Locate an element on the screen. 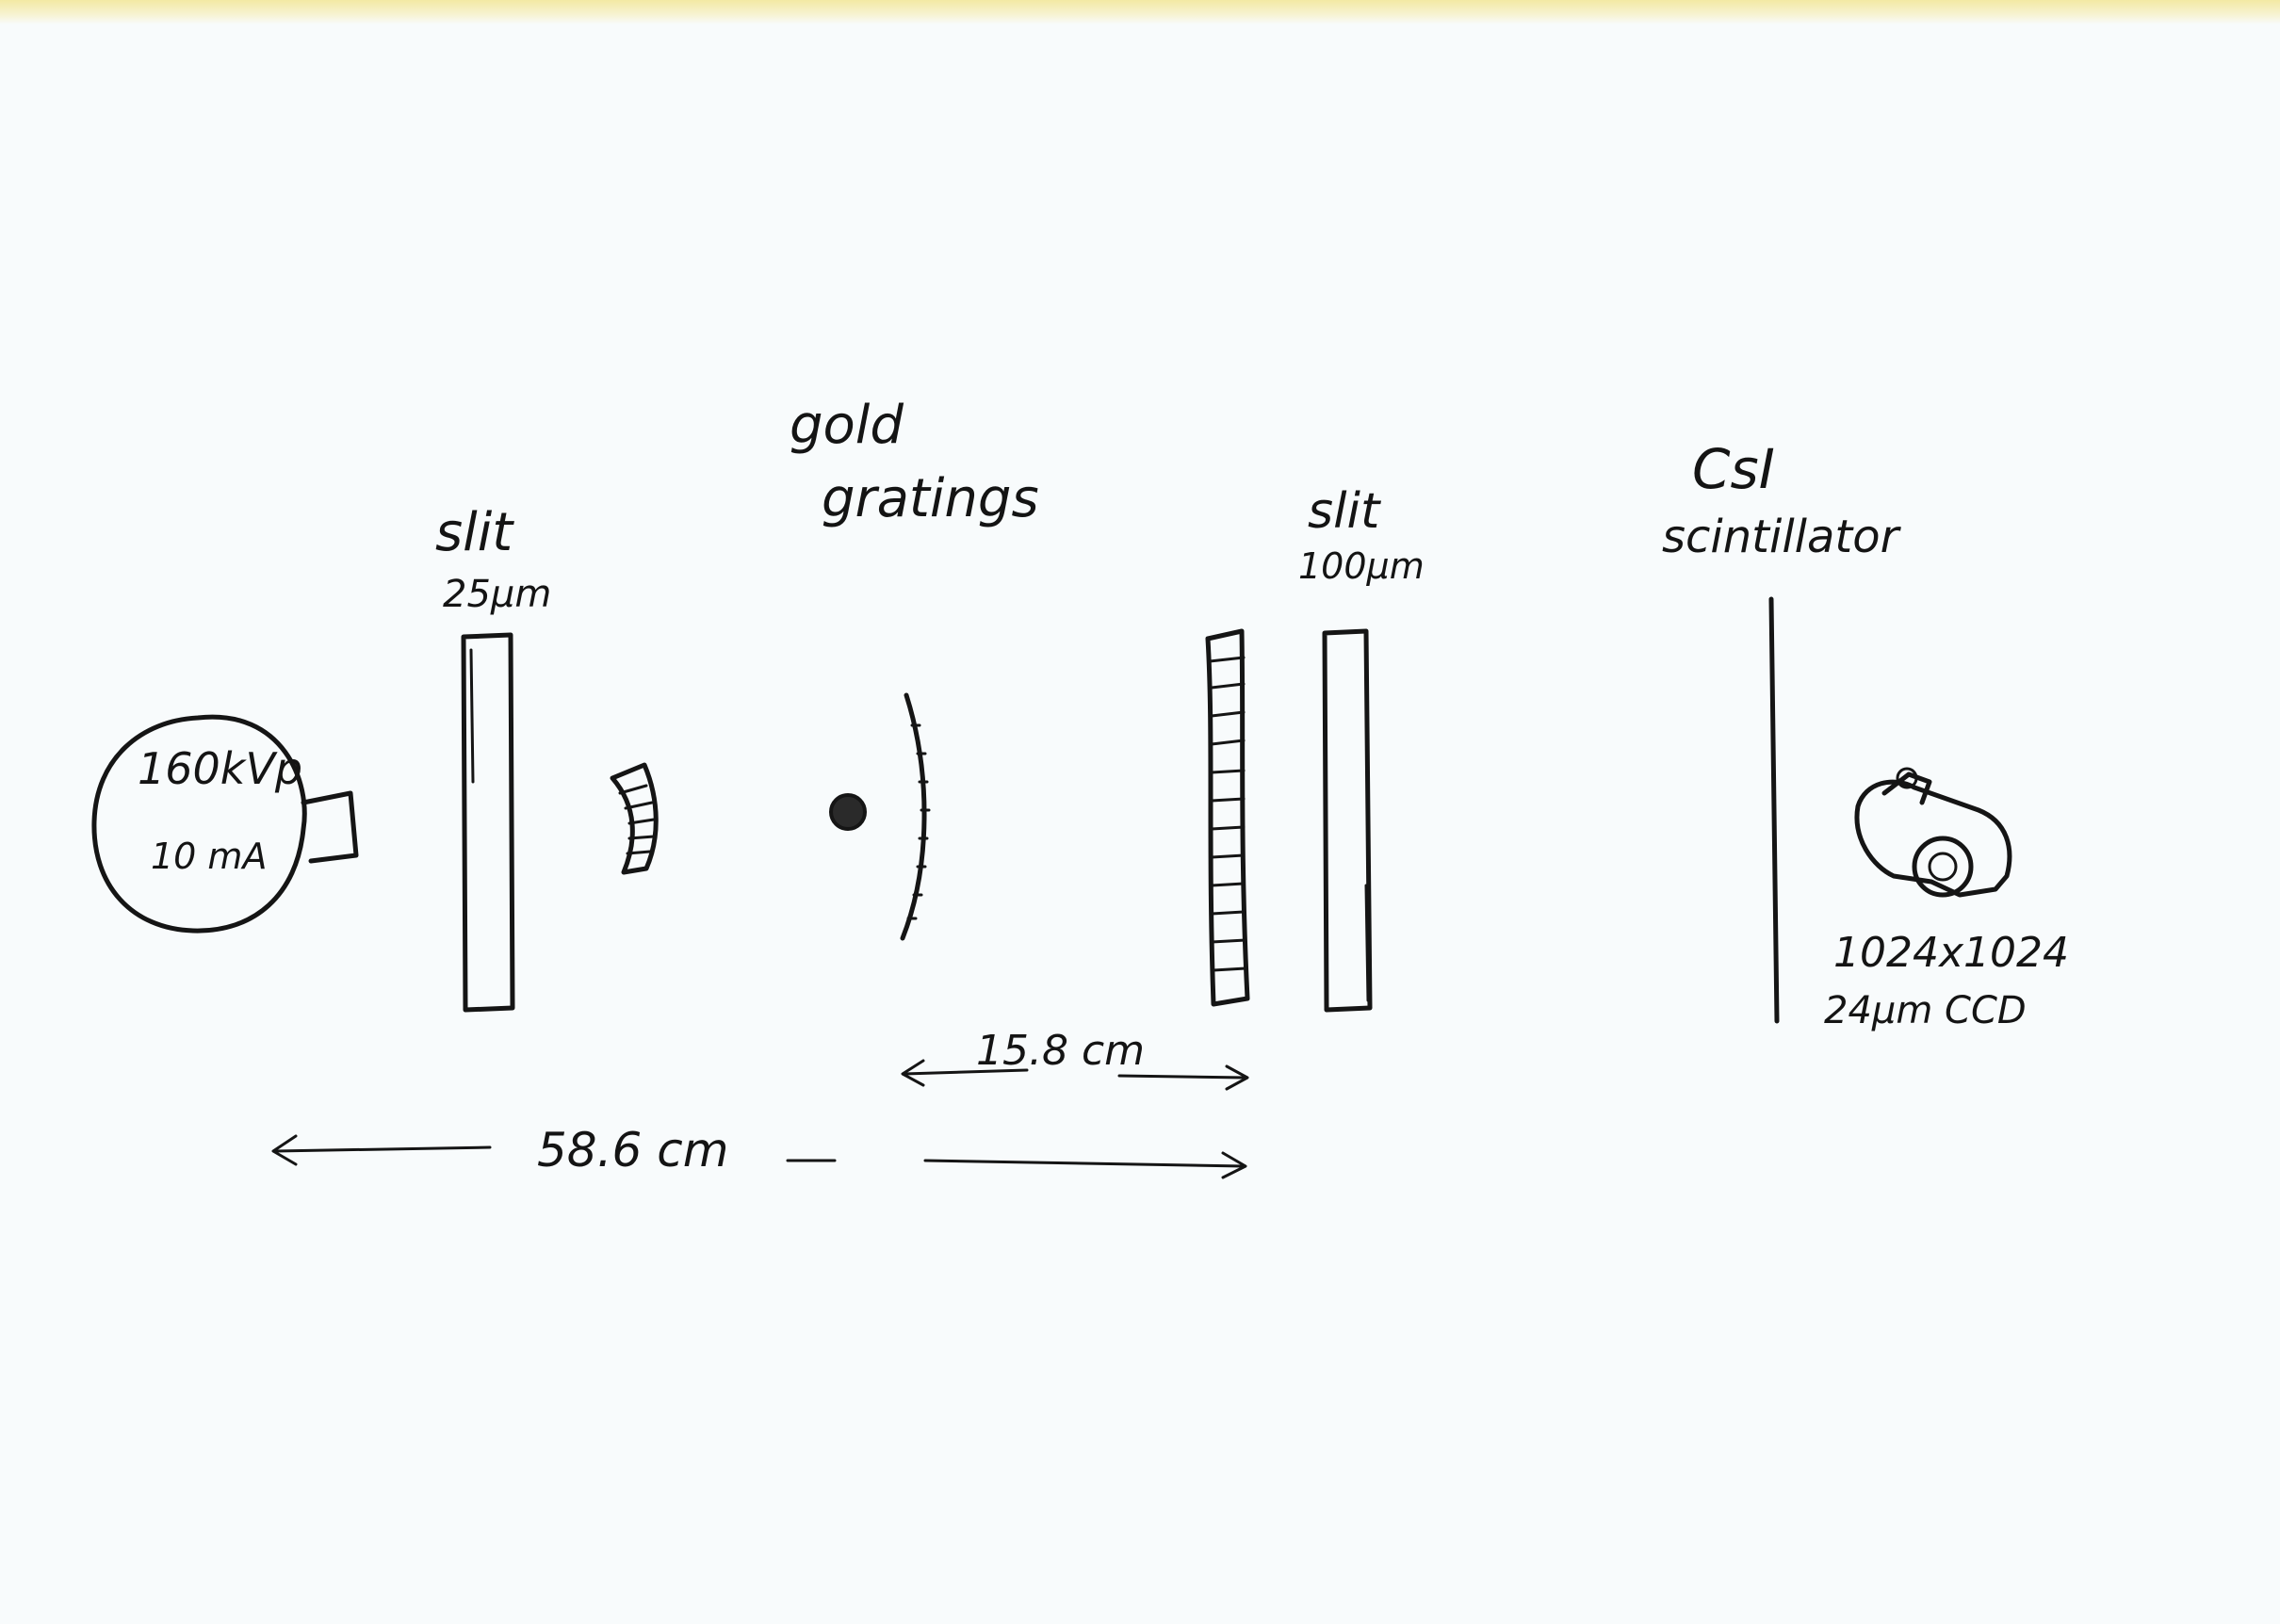 This screenshot has width=2280, height=1624. phase-object is located at coordinates (848, 812).